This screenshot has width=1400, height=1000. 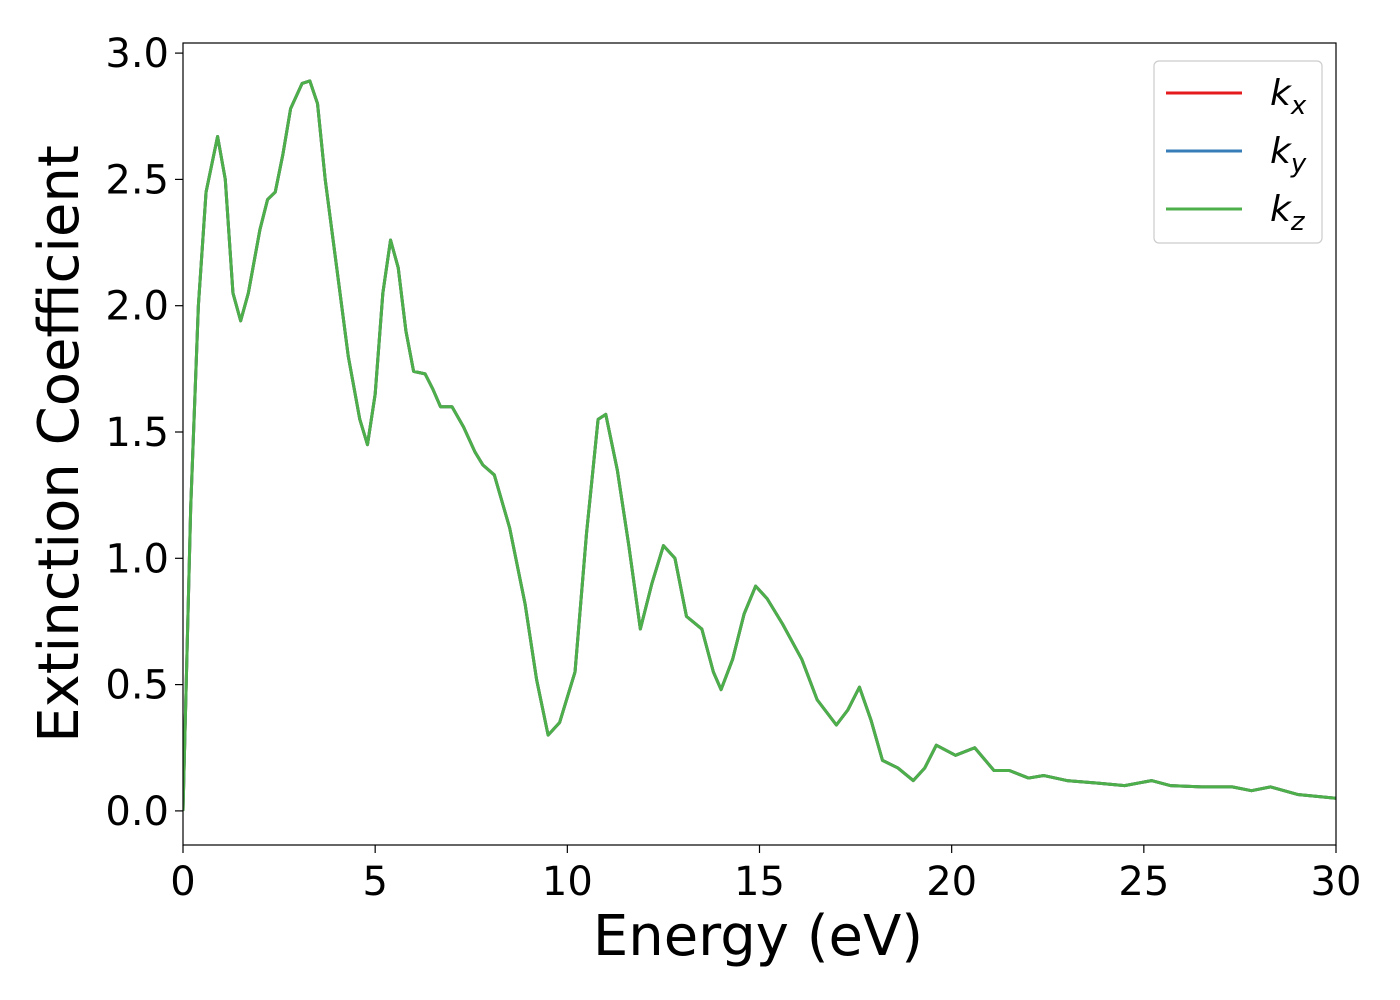 I want to click on x-axis-label: Energy (eV), so click(x=758, y=936).